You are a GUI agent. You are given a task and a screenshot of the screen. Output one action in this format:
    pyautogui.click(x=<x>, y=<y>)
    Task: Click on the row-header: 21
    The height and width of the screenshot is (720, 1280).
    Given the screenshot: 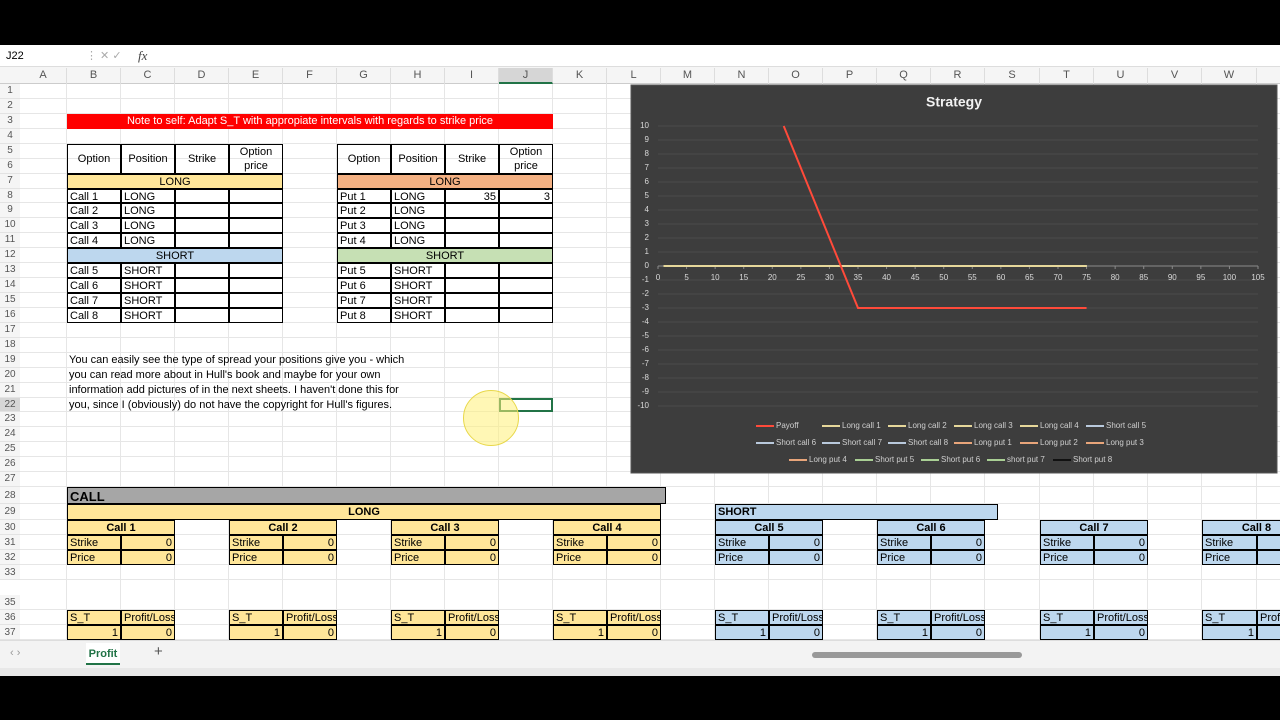 What is the action you would take?
    pyautogui.click(x=10, y=390)
    